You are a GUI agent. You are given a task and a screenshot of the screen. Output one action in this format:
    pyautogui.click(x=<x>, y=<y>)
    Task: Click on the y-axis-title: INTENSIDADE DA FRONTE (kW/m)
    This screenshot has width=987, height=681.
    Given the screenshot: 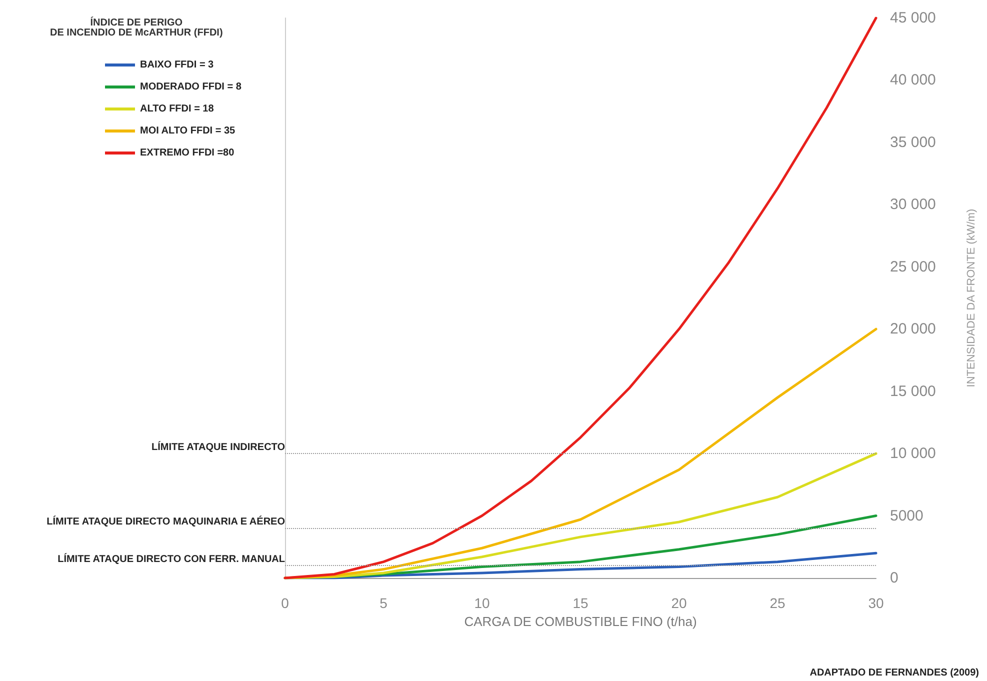 What is the action you would take?
    pyautogui.click(x=972, y=298)
    